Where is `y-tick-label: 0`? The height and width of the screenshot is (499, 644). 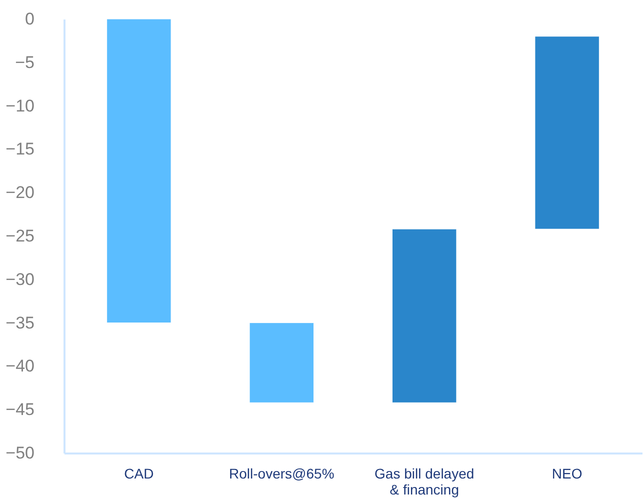
y-tick-label: 0 is located at coordinates (29, 19).